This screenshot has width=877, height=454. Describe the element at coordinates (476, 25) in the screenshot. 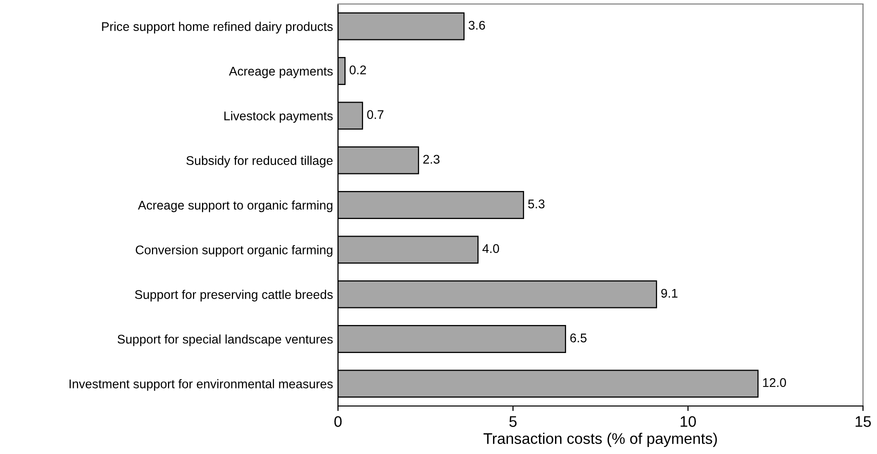

I see `data-label: 3.6` at that location.